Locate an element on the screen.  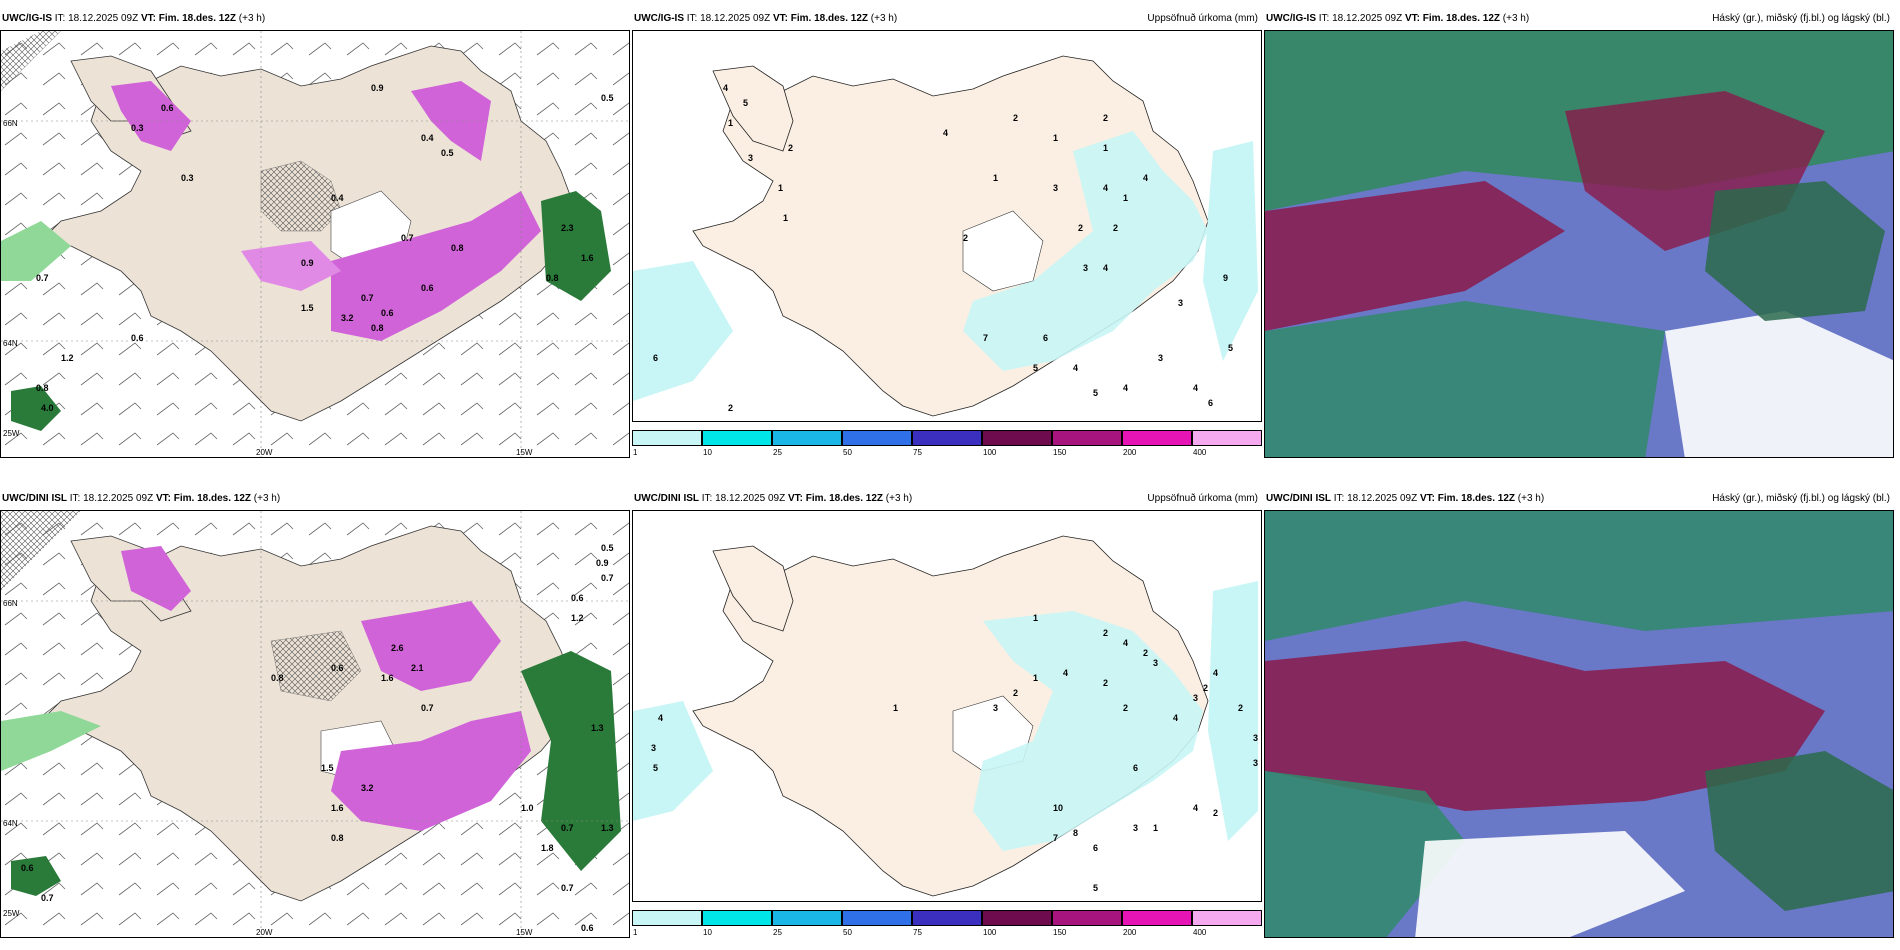
low-cloud-central is located at coordinates (1545, 726).